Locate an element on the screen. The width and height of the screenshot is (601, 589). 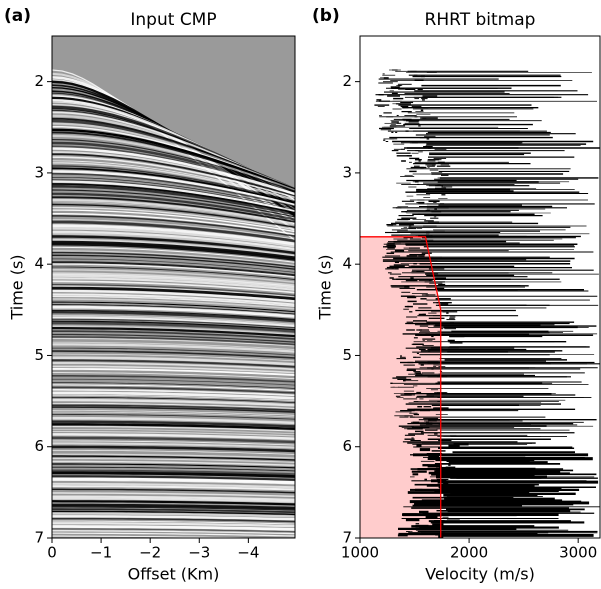
x-tick-label: −2 is located at coordinates (150, 553).